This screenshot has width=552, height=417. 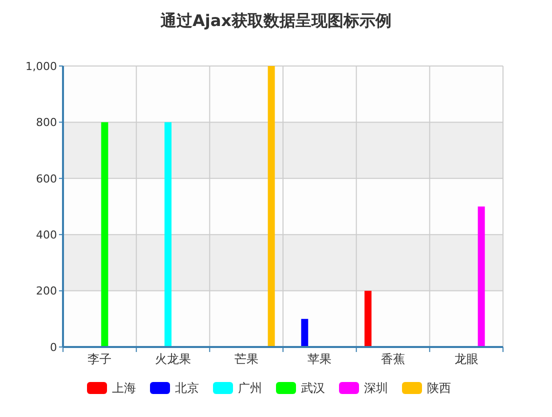 What do you see at coordinates (46, 291) in the screenshot?
I see `y-tick-label: 200` at bounding box center [46, 291].